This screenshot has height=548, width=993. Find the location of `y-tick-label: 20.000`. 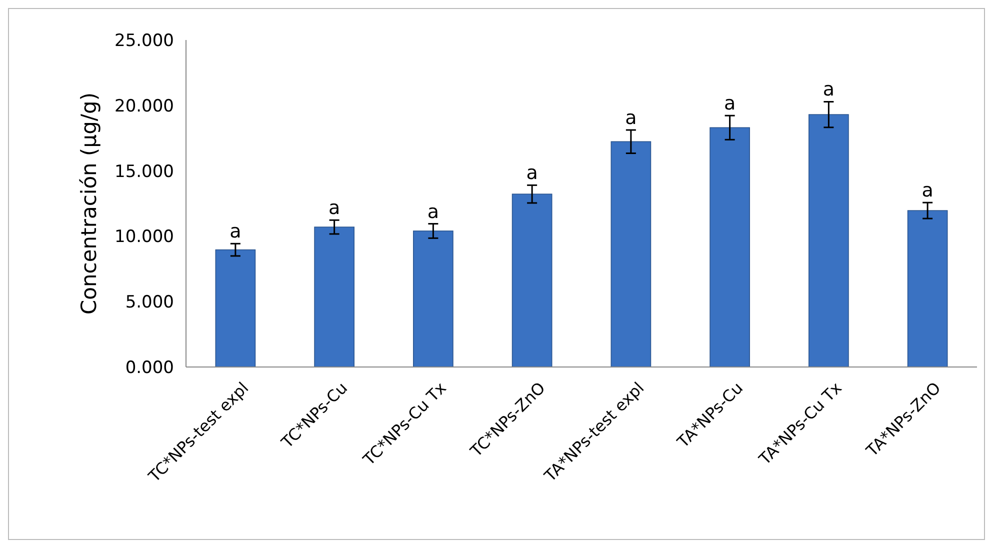

y-tick-label: 20.000 is located at coordinates (144, 106).